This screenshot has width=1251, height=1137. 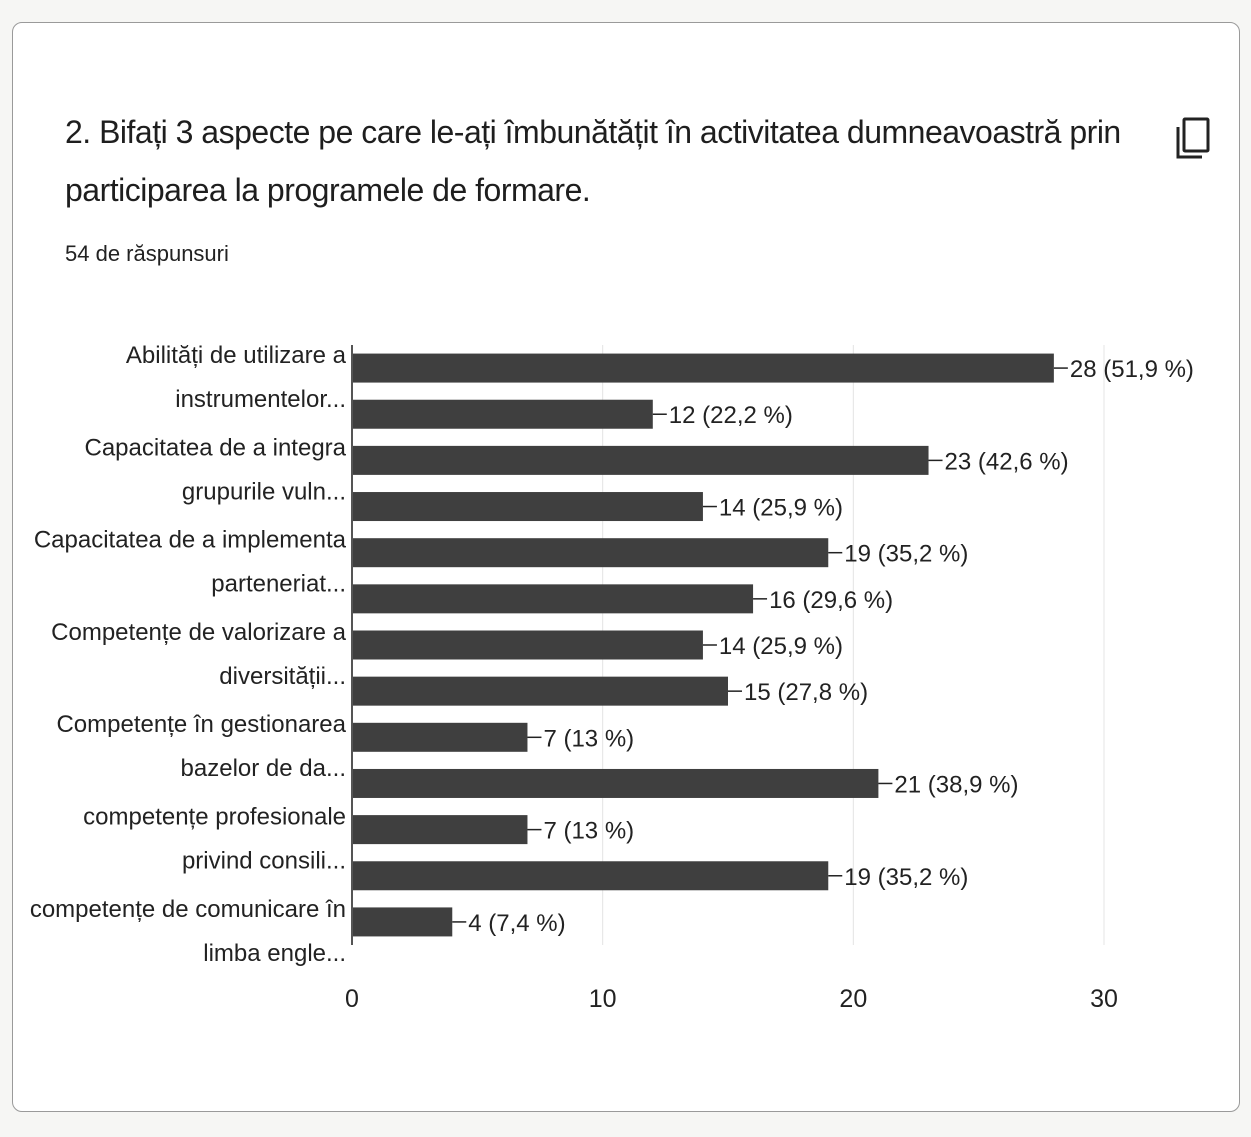 What do you see at coordinates (956, 784) in the screenshot?
I see `value-label: 21 (38,9 %)` at bounding box center [956, 784].